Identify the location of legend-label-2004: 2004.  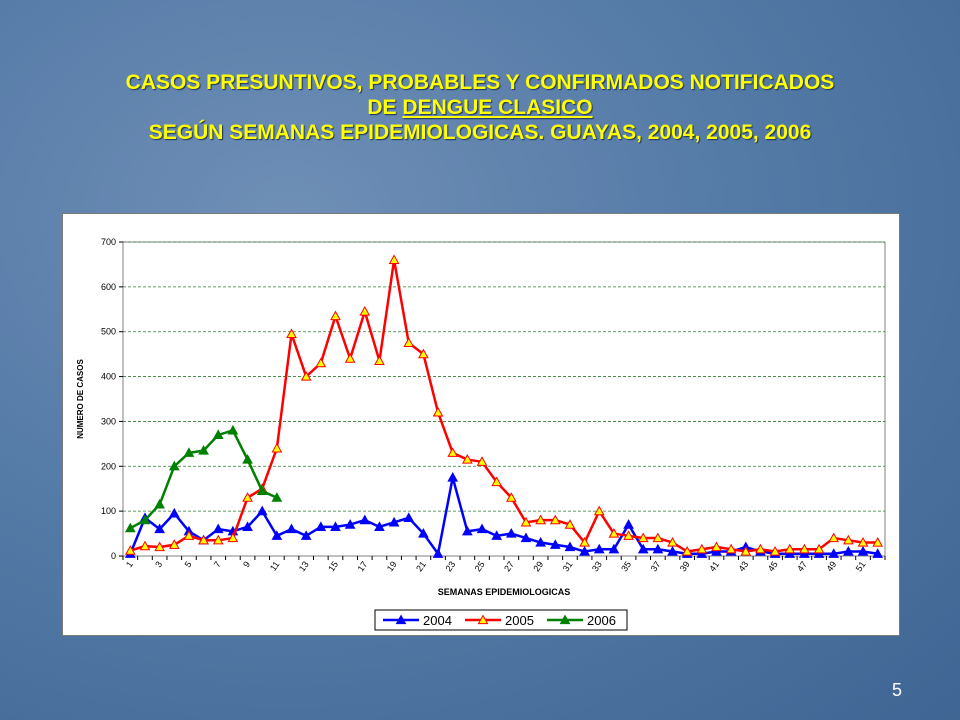
(437, 620).